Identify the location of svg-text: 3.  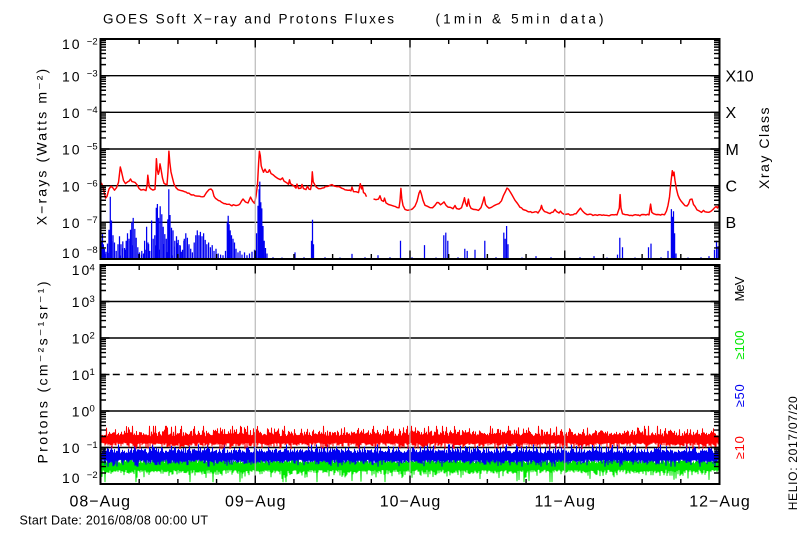
(92, 299).